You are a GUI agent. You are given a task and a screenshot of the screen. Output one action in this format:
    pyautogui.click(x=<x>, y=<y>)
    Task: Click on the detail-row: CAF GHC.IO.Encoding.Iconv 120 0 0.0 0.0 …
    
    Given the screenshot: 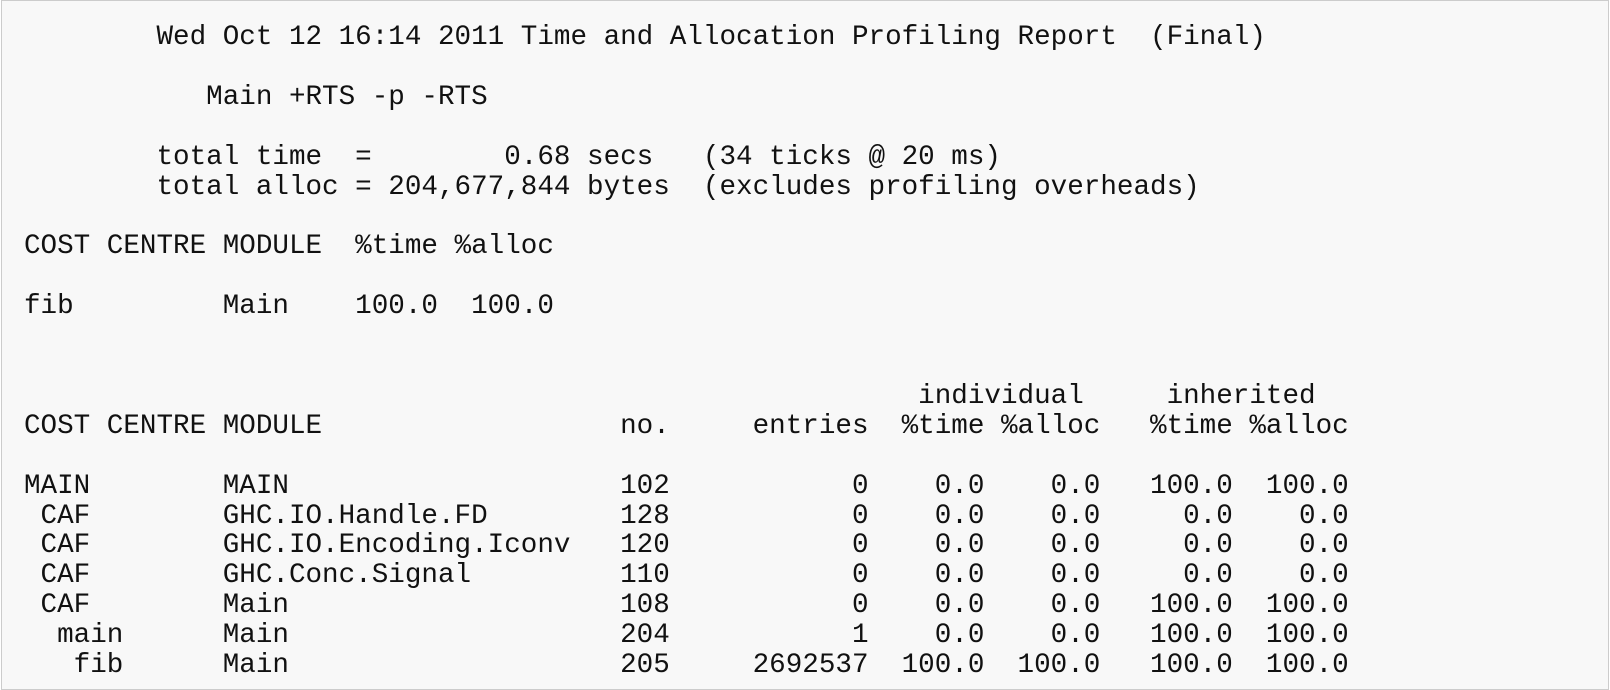 What is the action you would take?
    pyautogui.click(x=686, y=546)
    